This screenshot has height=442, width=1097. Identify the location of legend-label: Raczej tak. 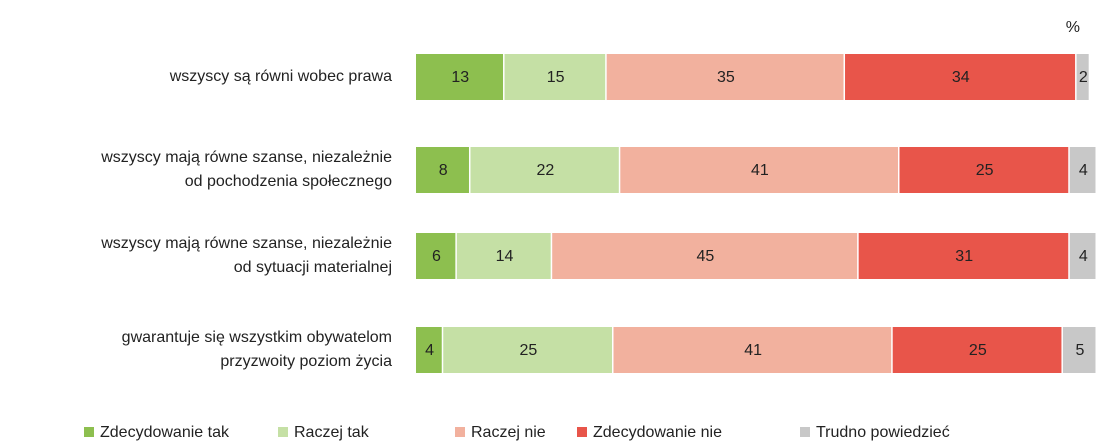
(332, 432).